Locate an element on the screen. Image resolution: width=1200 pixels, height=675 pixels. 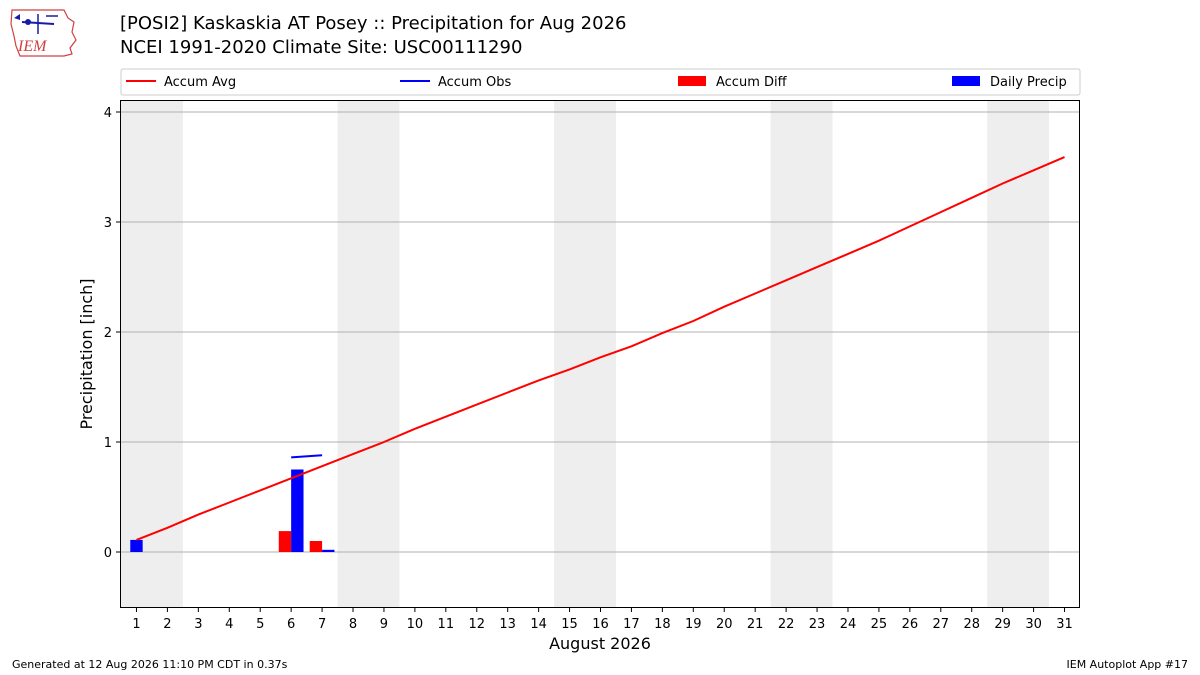
bars is located at coordinates (232, 510).